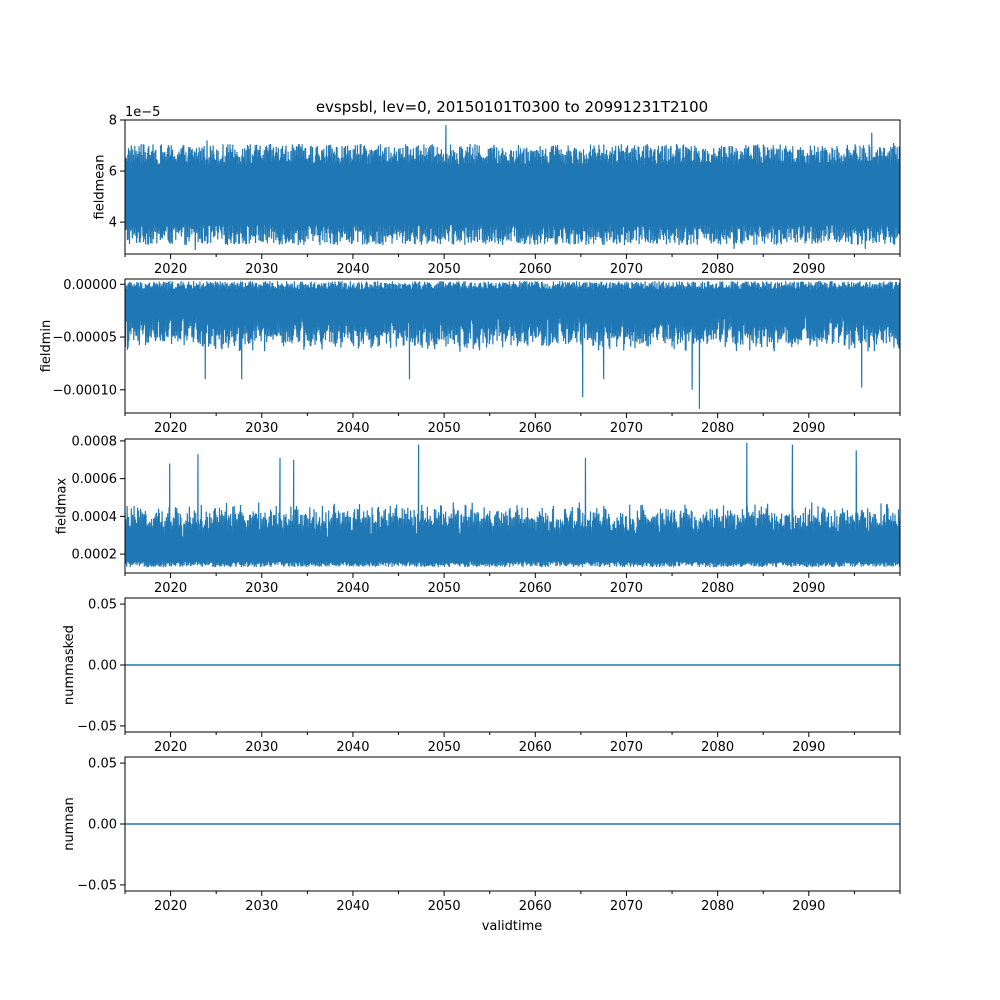 This screenshot has width=1000, height=1000. What do you see at coordinates (113, 121) in the screenshot?
I see `y-tick-label: 8` at bounding box center [113, 121].